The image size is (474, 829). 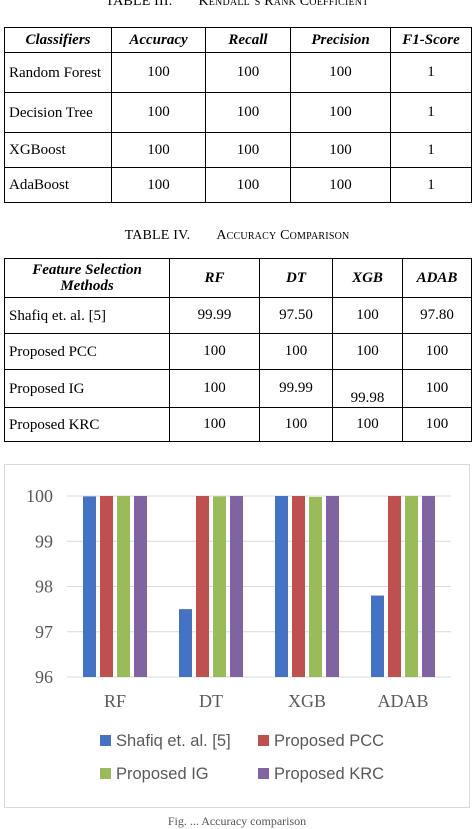 I want to click on cell-value: 99.98, so click(x=367, y=388).